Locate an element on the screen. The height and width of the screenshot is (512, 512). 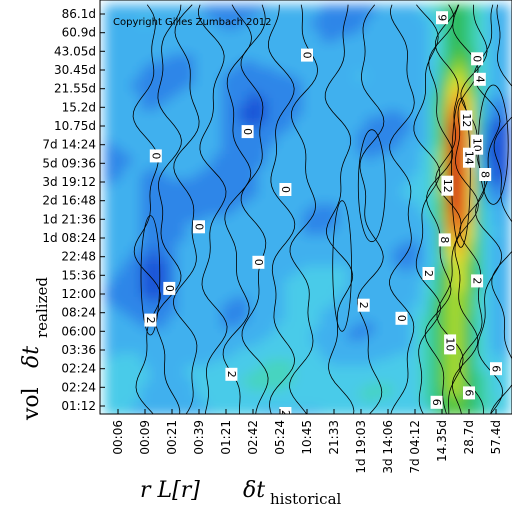
contour-label: 0 is located at coordinates (247, 132).